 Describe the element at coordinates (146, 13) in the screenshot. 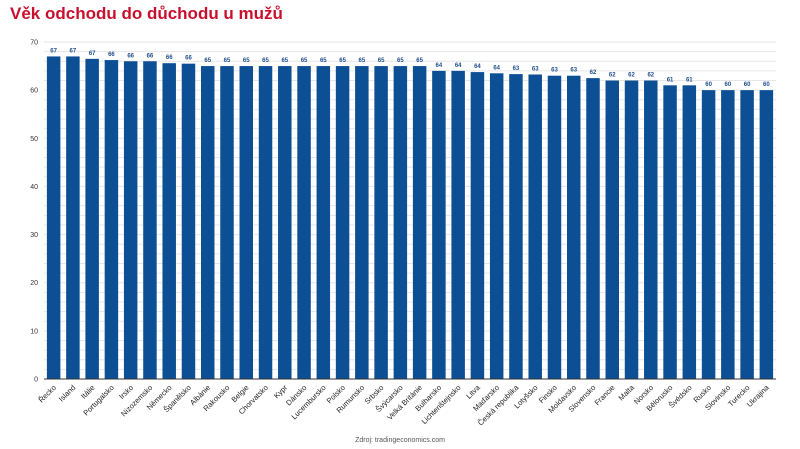

I see `chart-title: Věk odchodu do důchodu u mužů` at that location.